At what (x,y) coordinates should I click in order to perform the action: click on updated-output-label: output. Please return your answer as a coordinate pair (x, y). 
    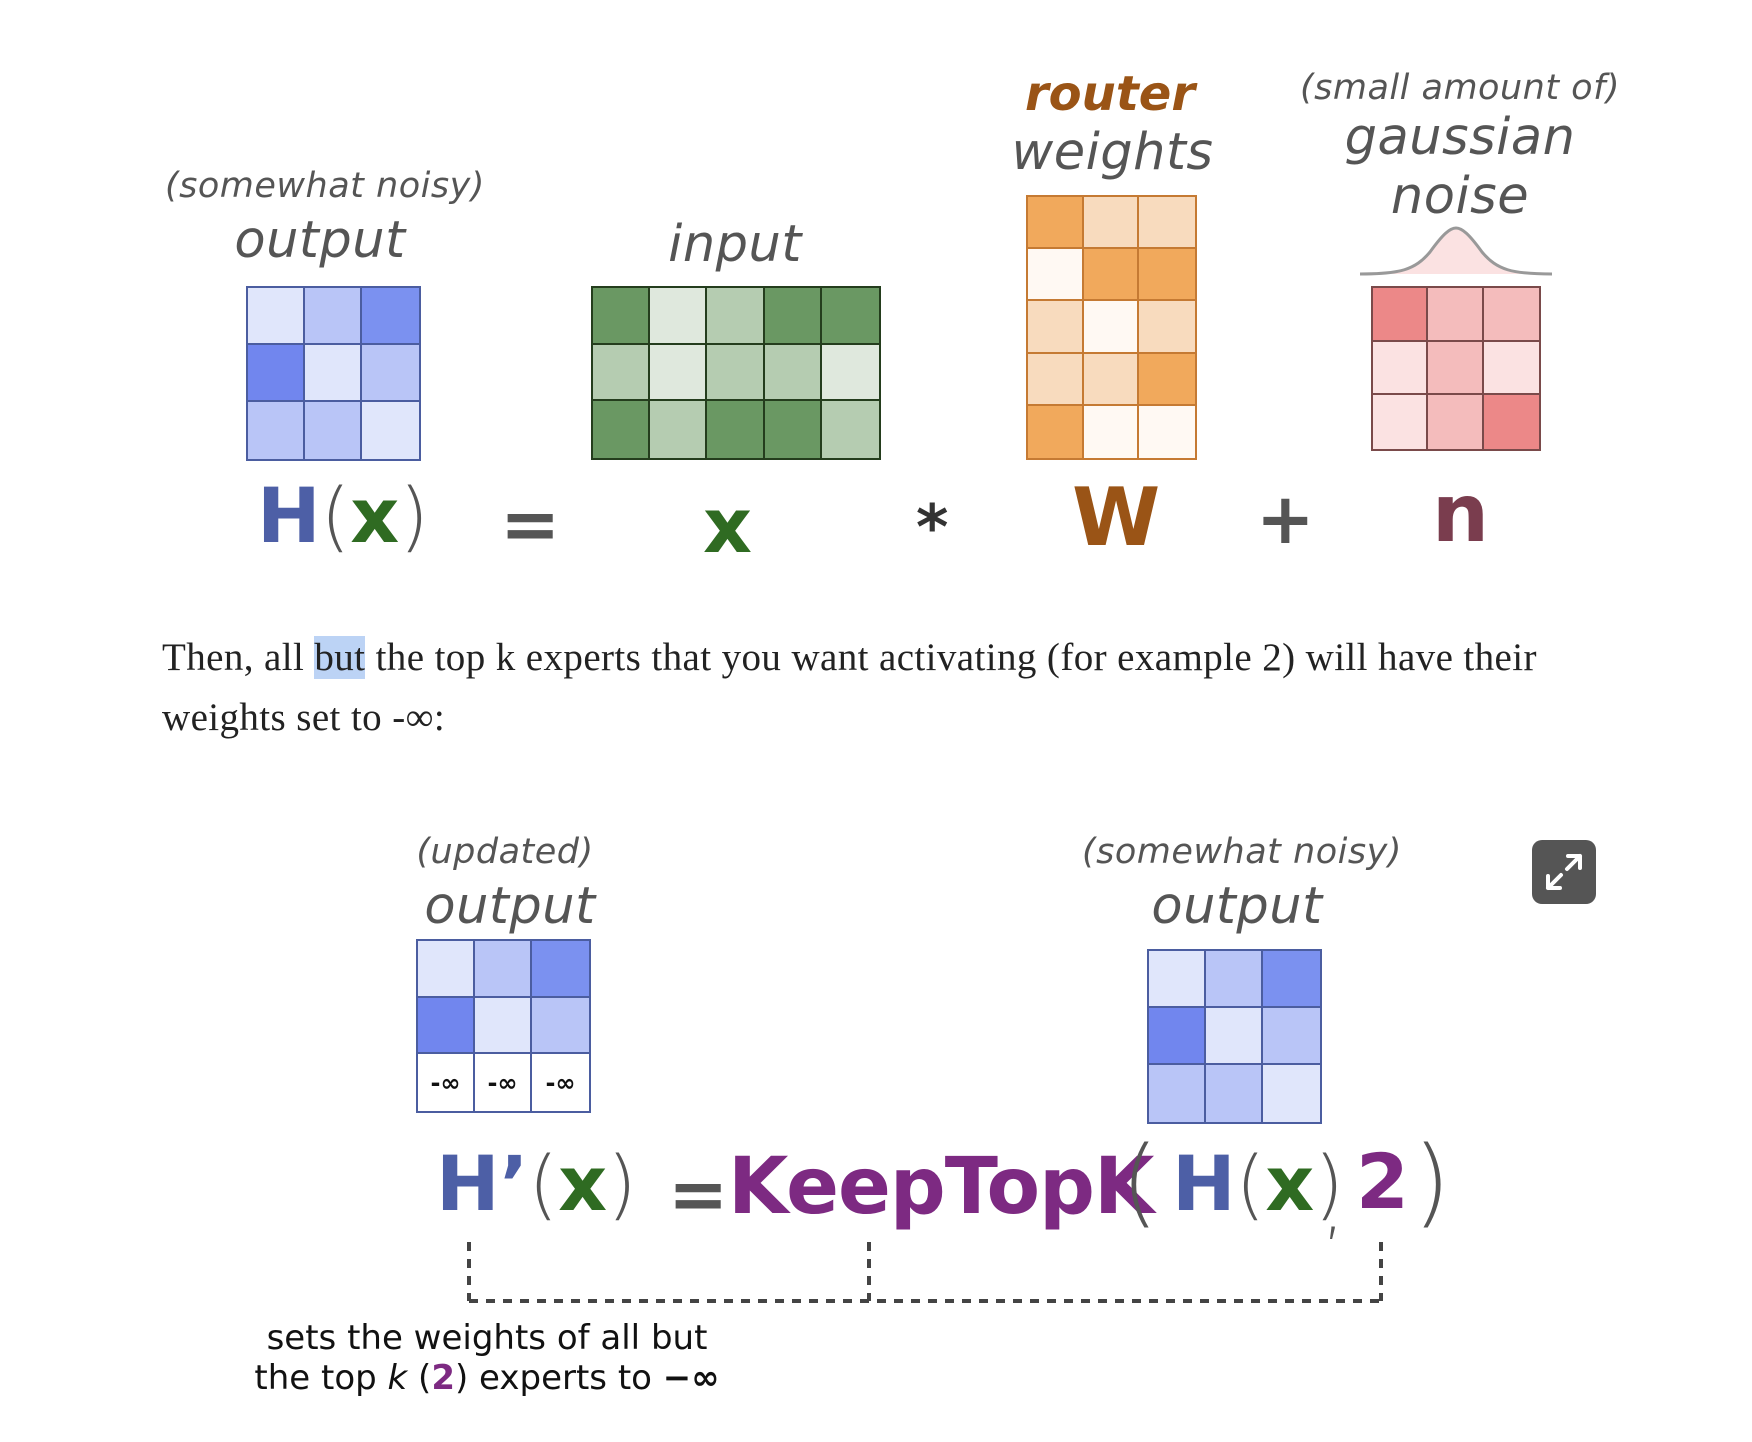
    Looking at the image, I should click on (510, 906).